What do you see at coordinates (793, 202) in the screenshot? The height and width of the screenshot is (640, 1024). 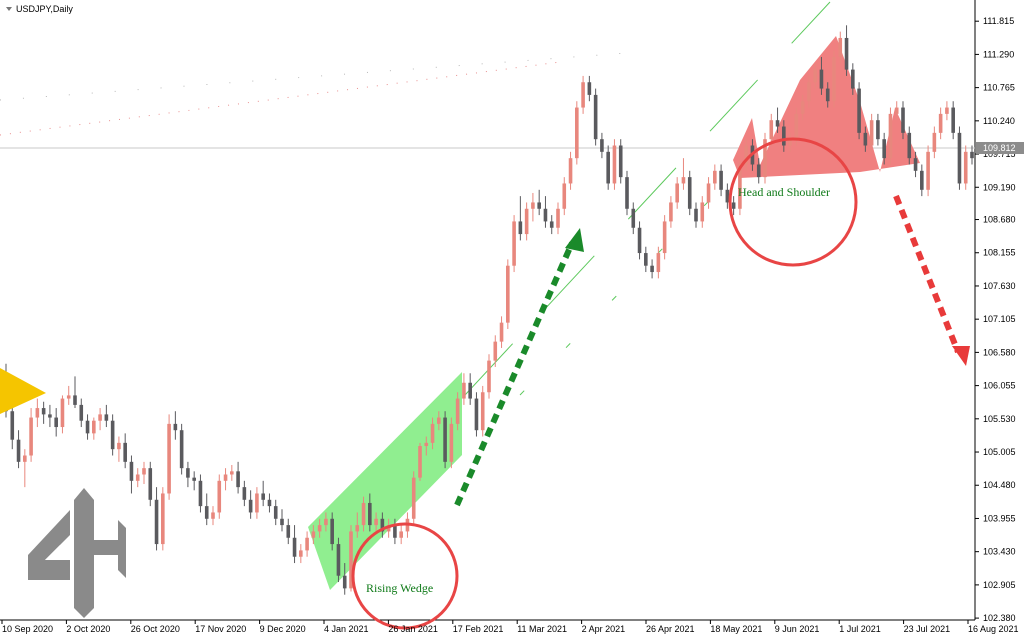 I see `head-shoulder-circle` at bounding box center [793, 202].